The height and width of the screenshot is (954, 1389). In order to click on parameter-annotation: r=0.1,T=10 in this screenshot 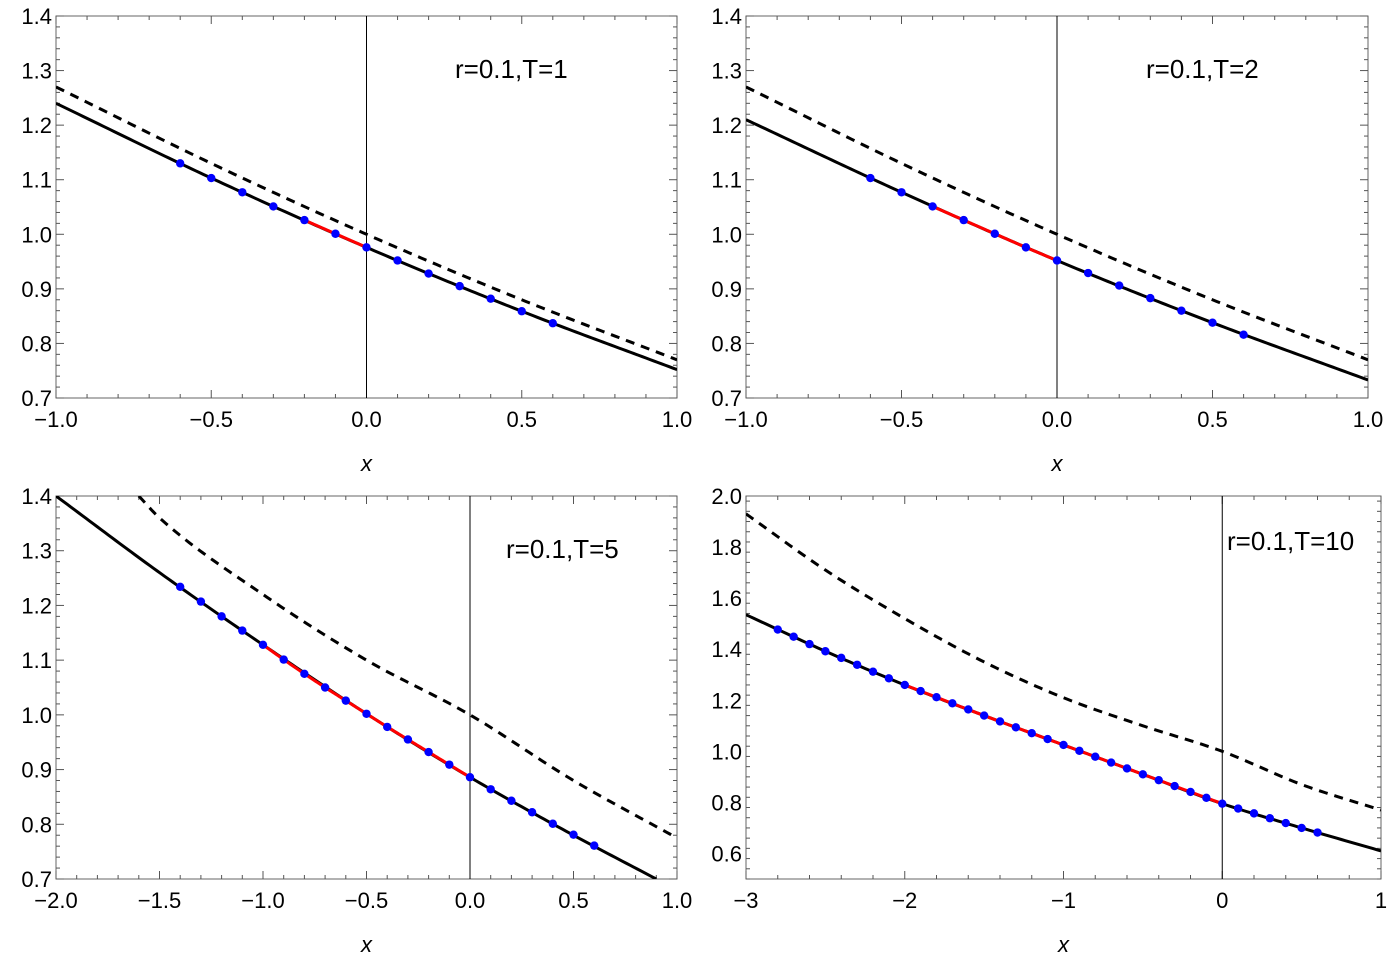, I will do `click(1290, 541)`.